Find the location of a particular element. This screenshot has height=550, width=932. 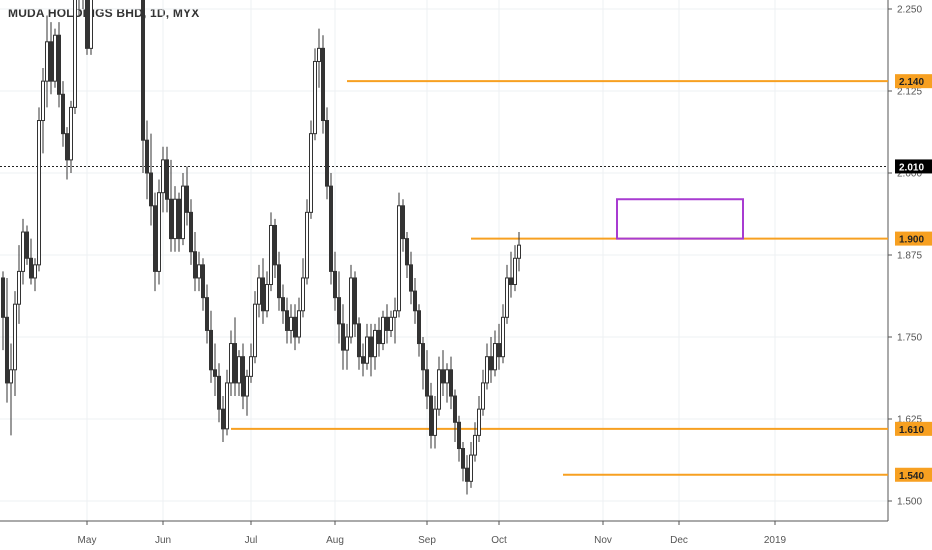

last-price-text: 2.010 is located at coordinates (911, 167).